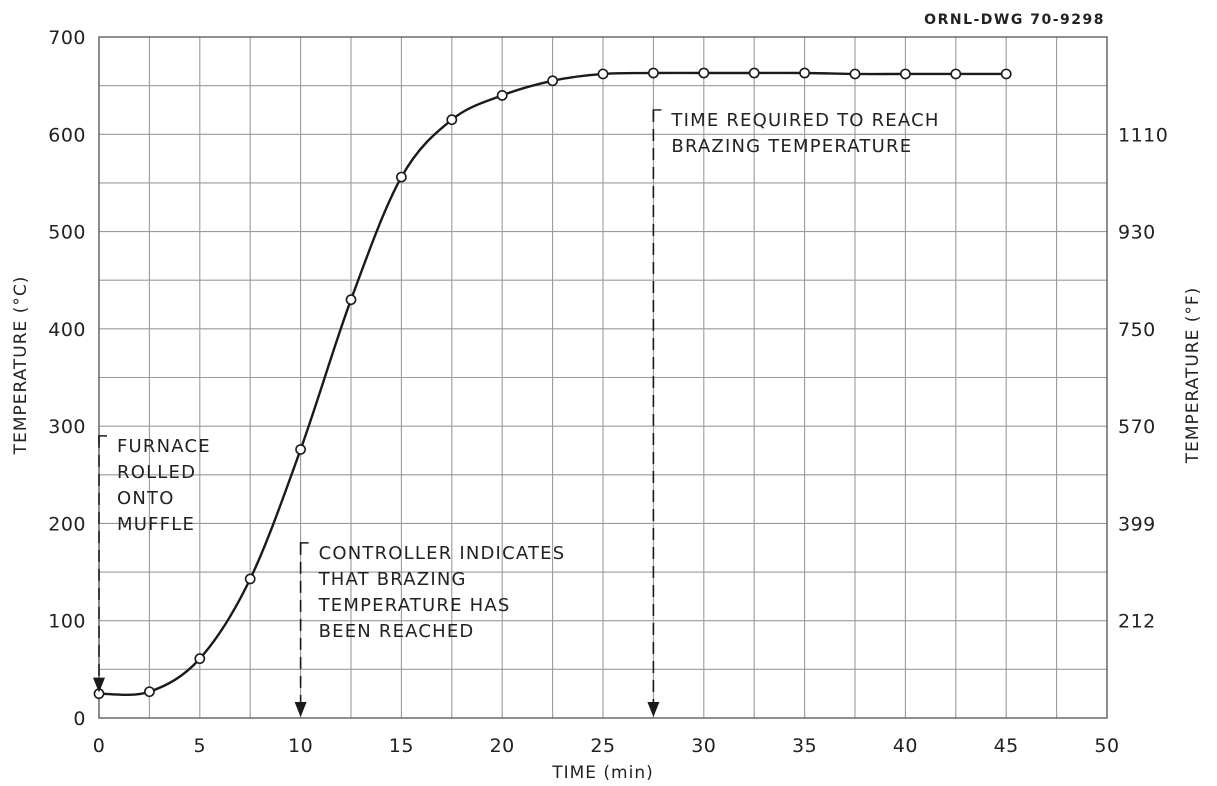 The image size is (1217, 786). I want to click on right-tick-labels: 212 399 570 750 930 1110, so click(1143, 378).